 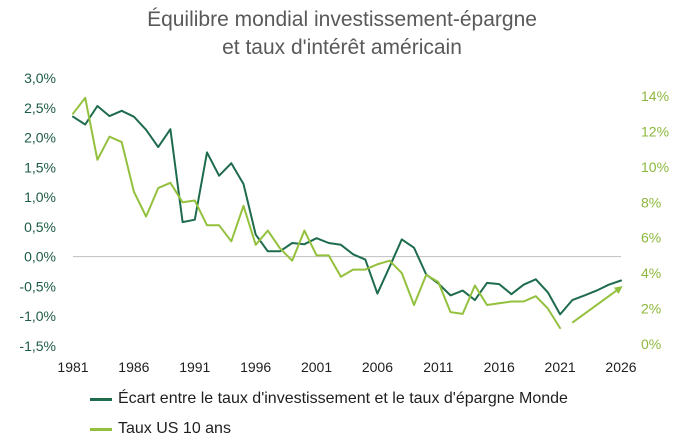 What do you see at coordinates (40, 108) in the screenshot?
I see `left-tick-label: 2,5%` at bounding box center [40, 108].